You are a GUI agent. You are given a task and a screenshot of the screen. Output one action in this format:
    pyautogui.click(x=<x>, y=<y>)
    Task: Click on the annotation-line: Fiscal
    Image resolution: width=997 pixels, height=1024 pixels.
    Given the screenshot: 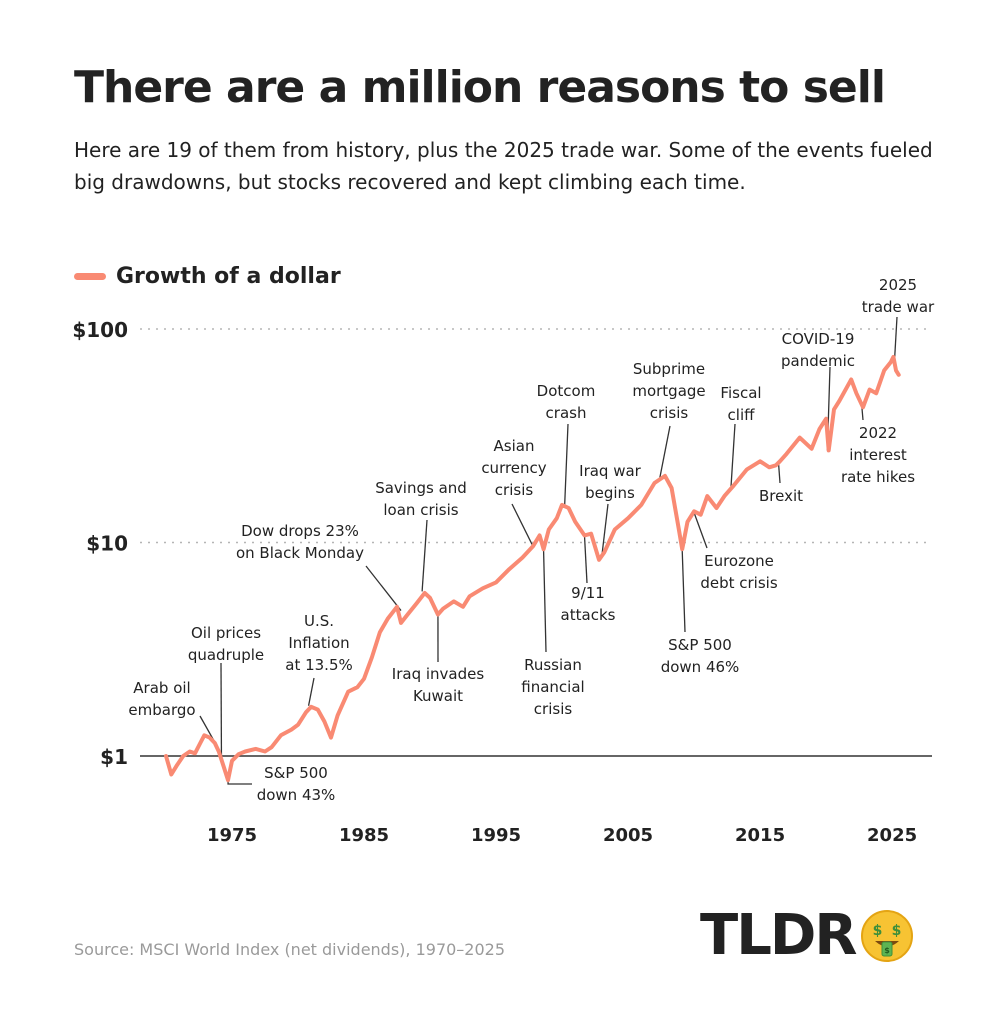 What is the action you would take?
    pyautogui.click(x=740, y=393)
    